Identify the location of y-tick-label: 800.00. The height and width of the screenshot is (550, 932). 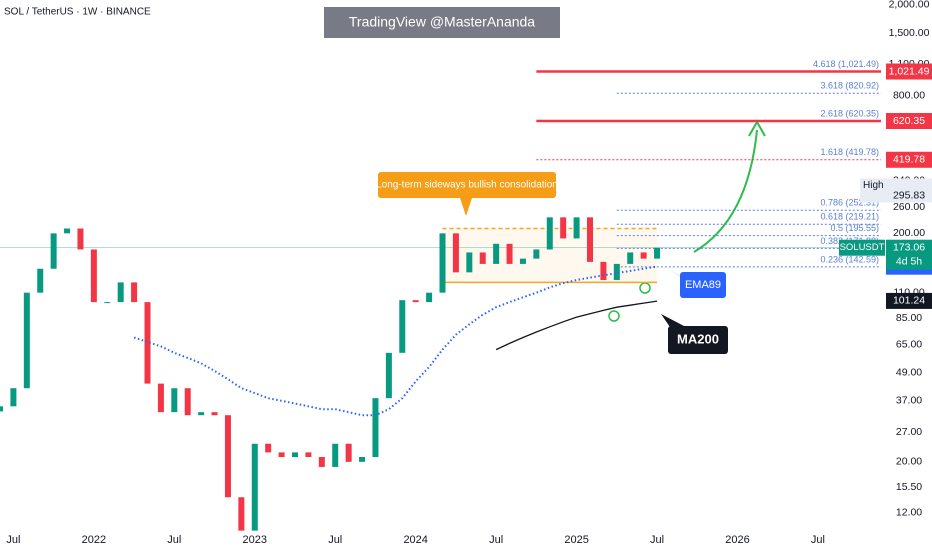
(909, 96).